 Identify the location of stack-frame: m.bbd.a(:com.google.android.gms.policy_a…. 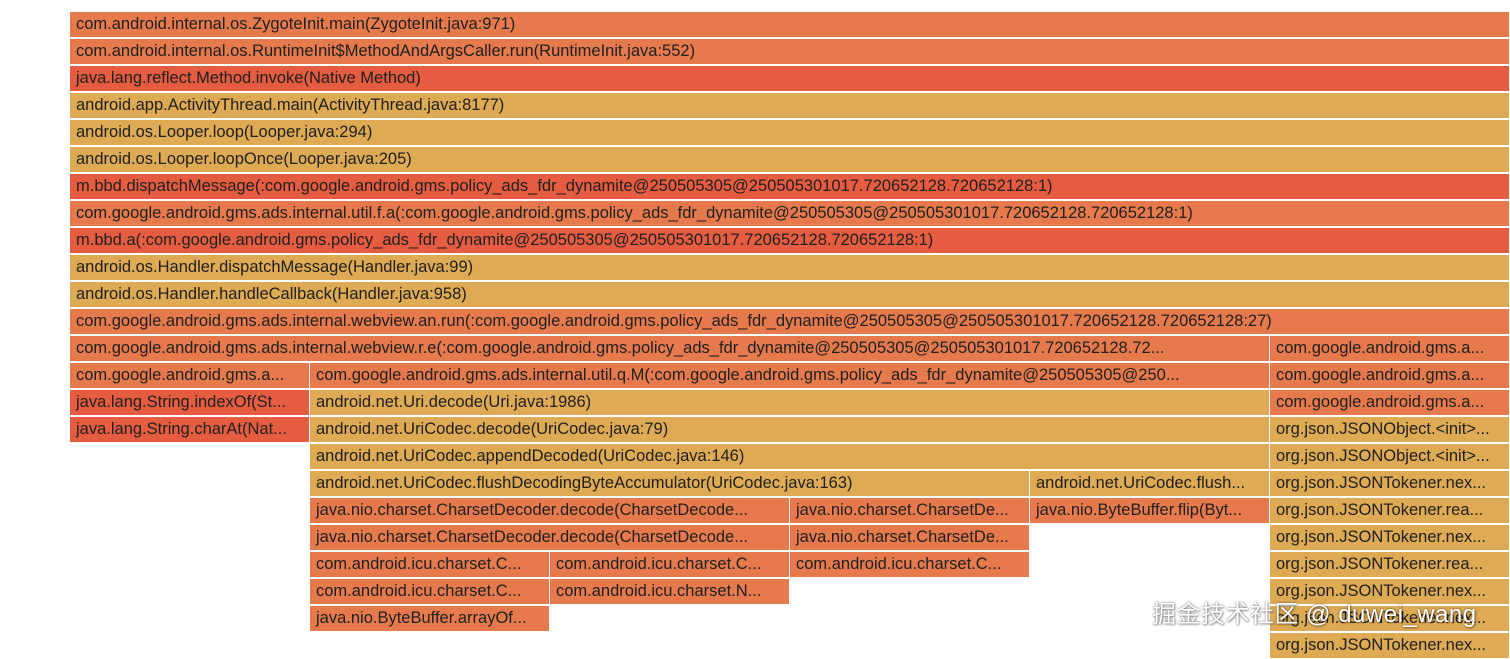
(790, 241).